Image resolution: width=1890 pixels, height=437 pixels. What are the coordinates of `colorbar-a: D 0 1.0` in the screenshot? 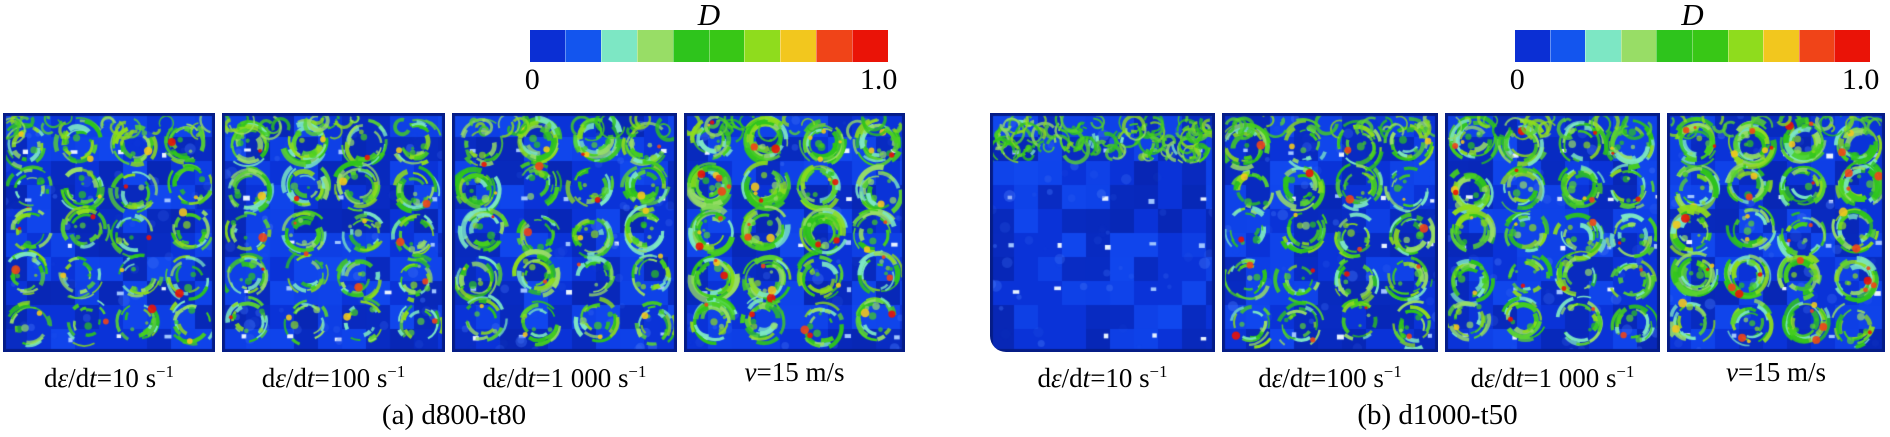 It's located at (711, 48).